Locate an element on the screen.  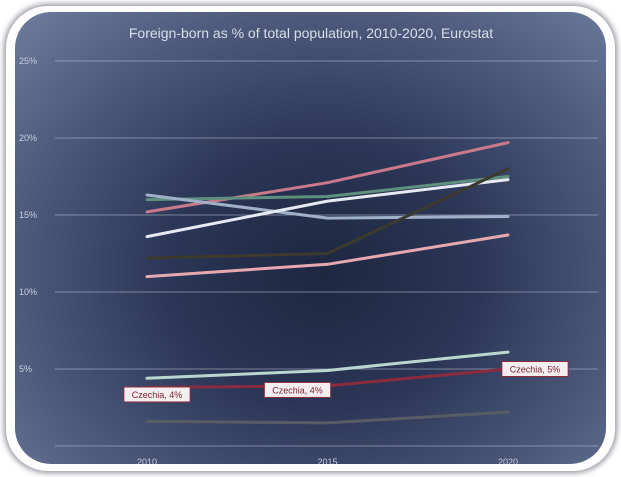
x-tick-label: 2020 is located at coordinates (508, 460).